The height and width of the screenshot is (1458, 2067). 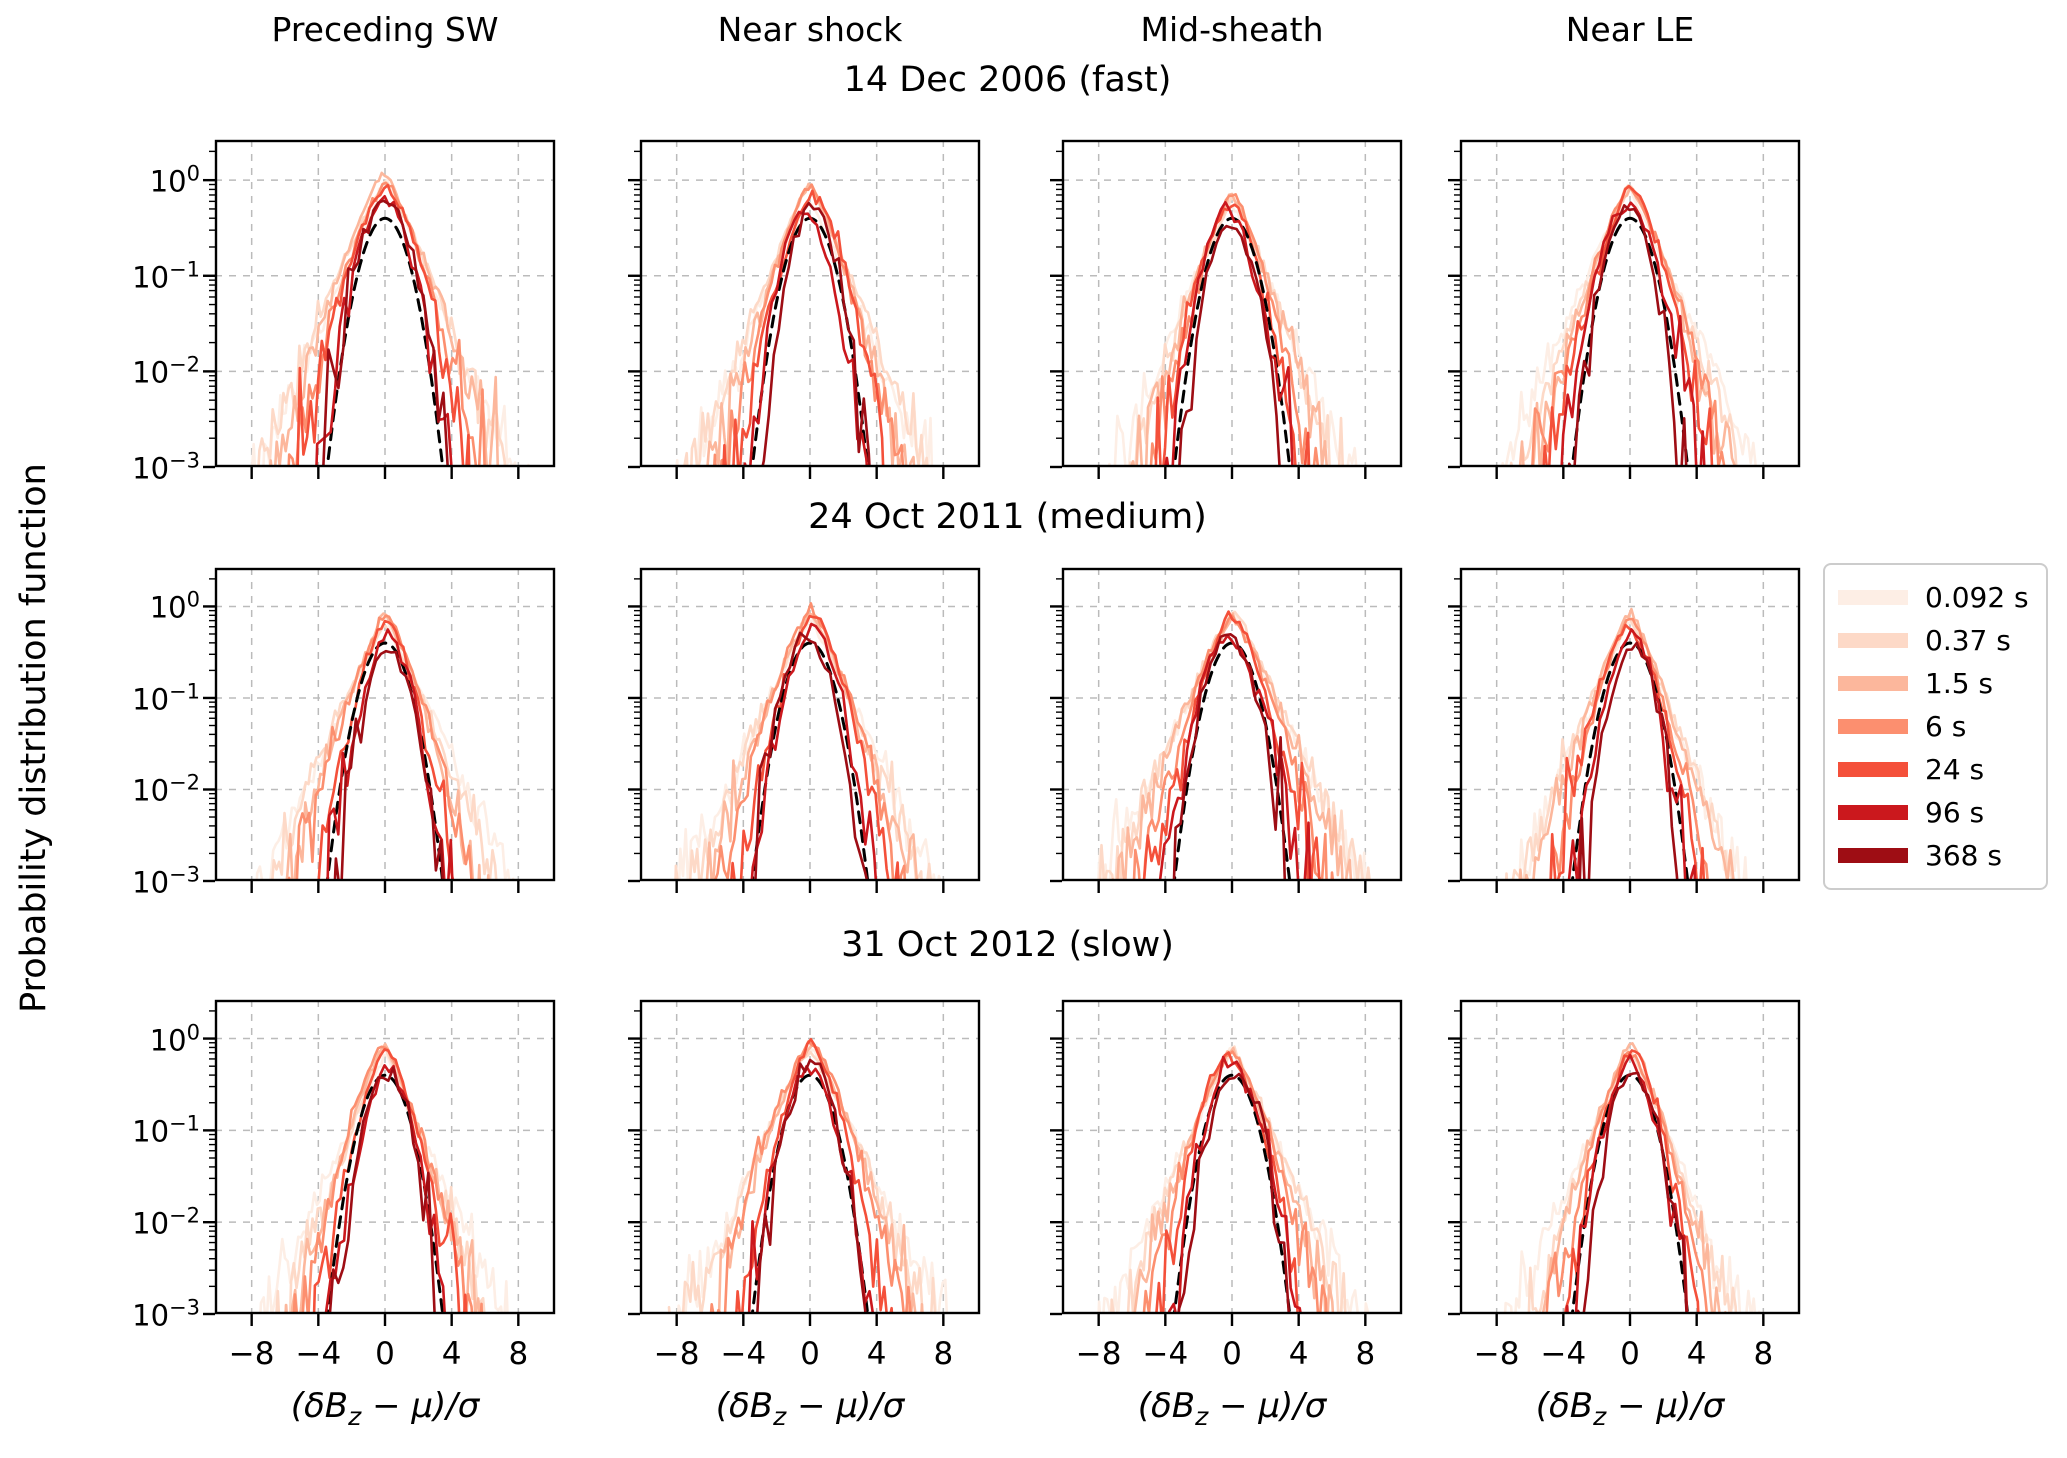 What do you see at coordinates (1007, 516) in the screenshot?
I see `row-title-2: 24 Oct 2011 (medium)` at bounding box center [1007, 516].